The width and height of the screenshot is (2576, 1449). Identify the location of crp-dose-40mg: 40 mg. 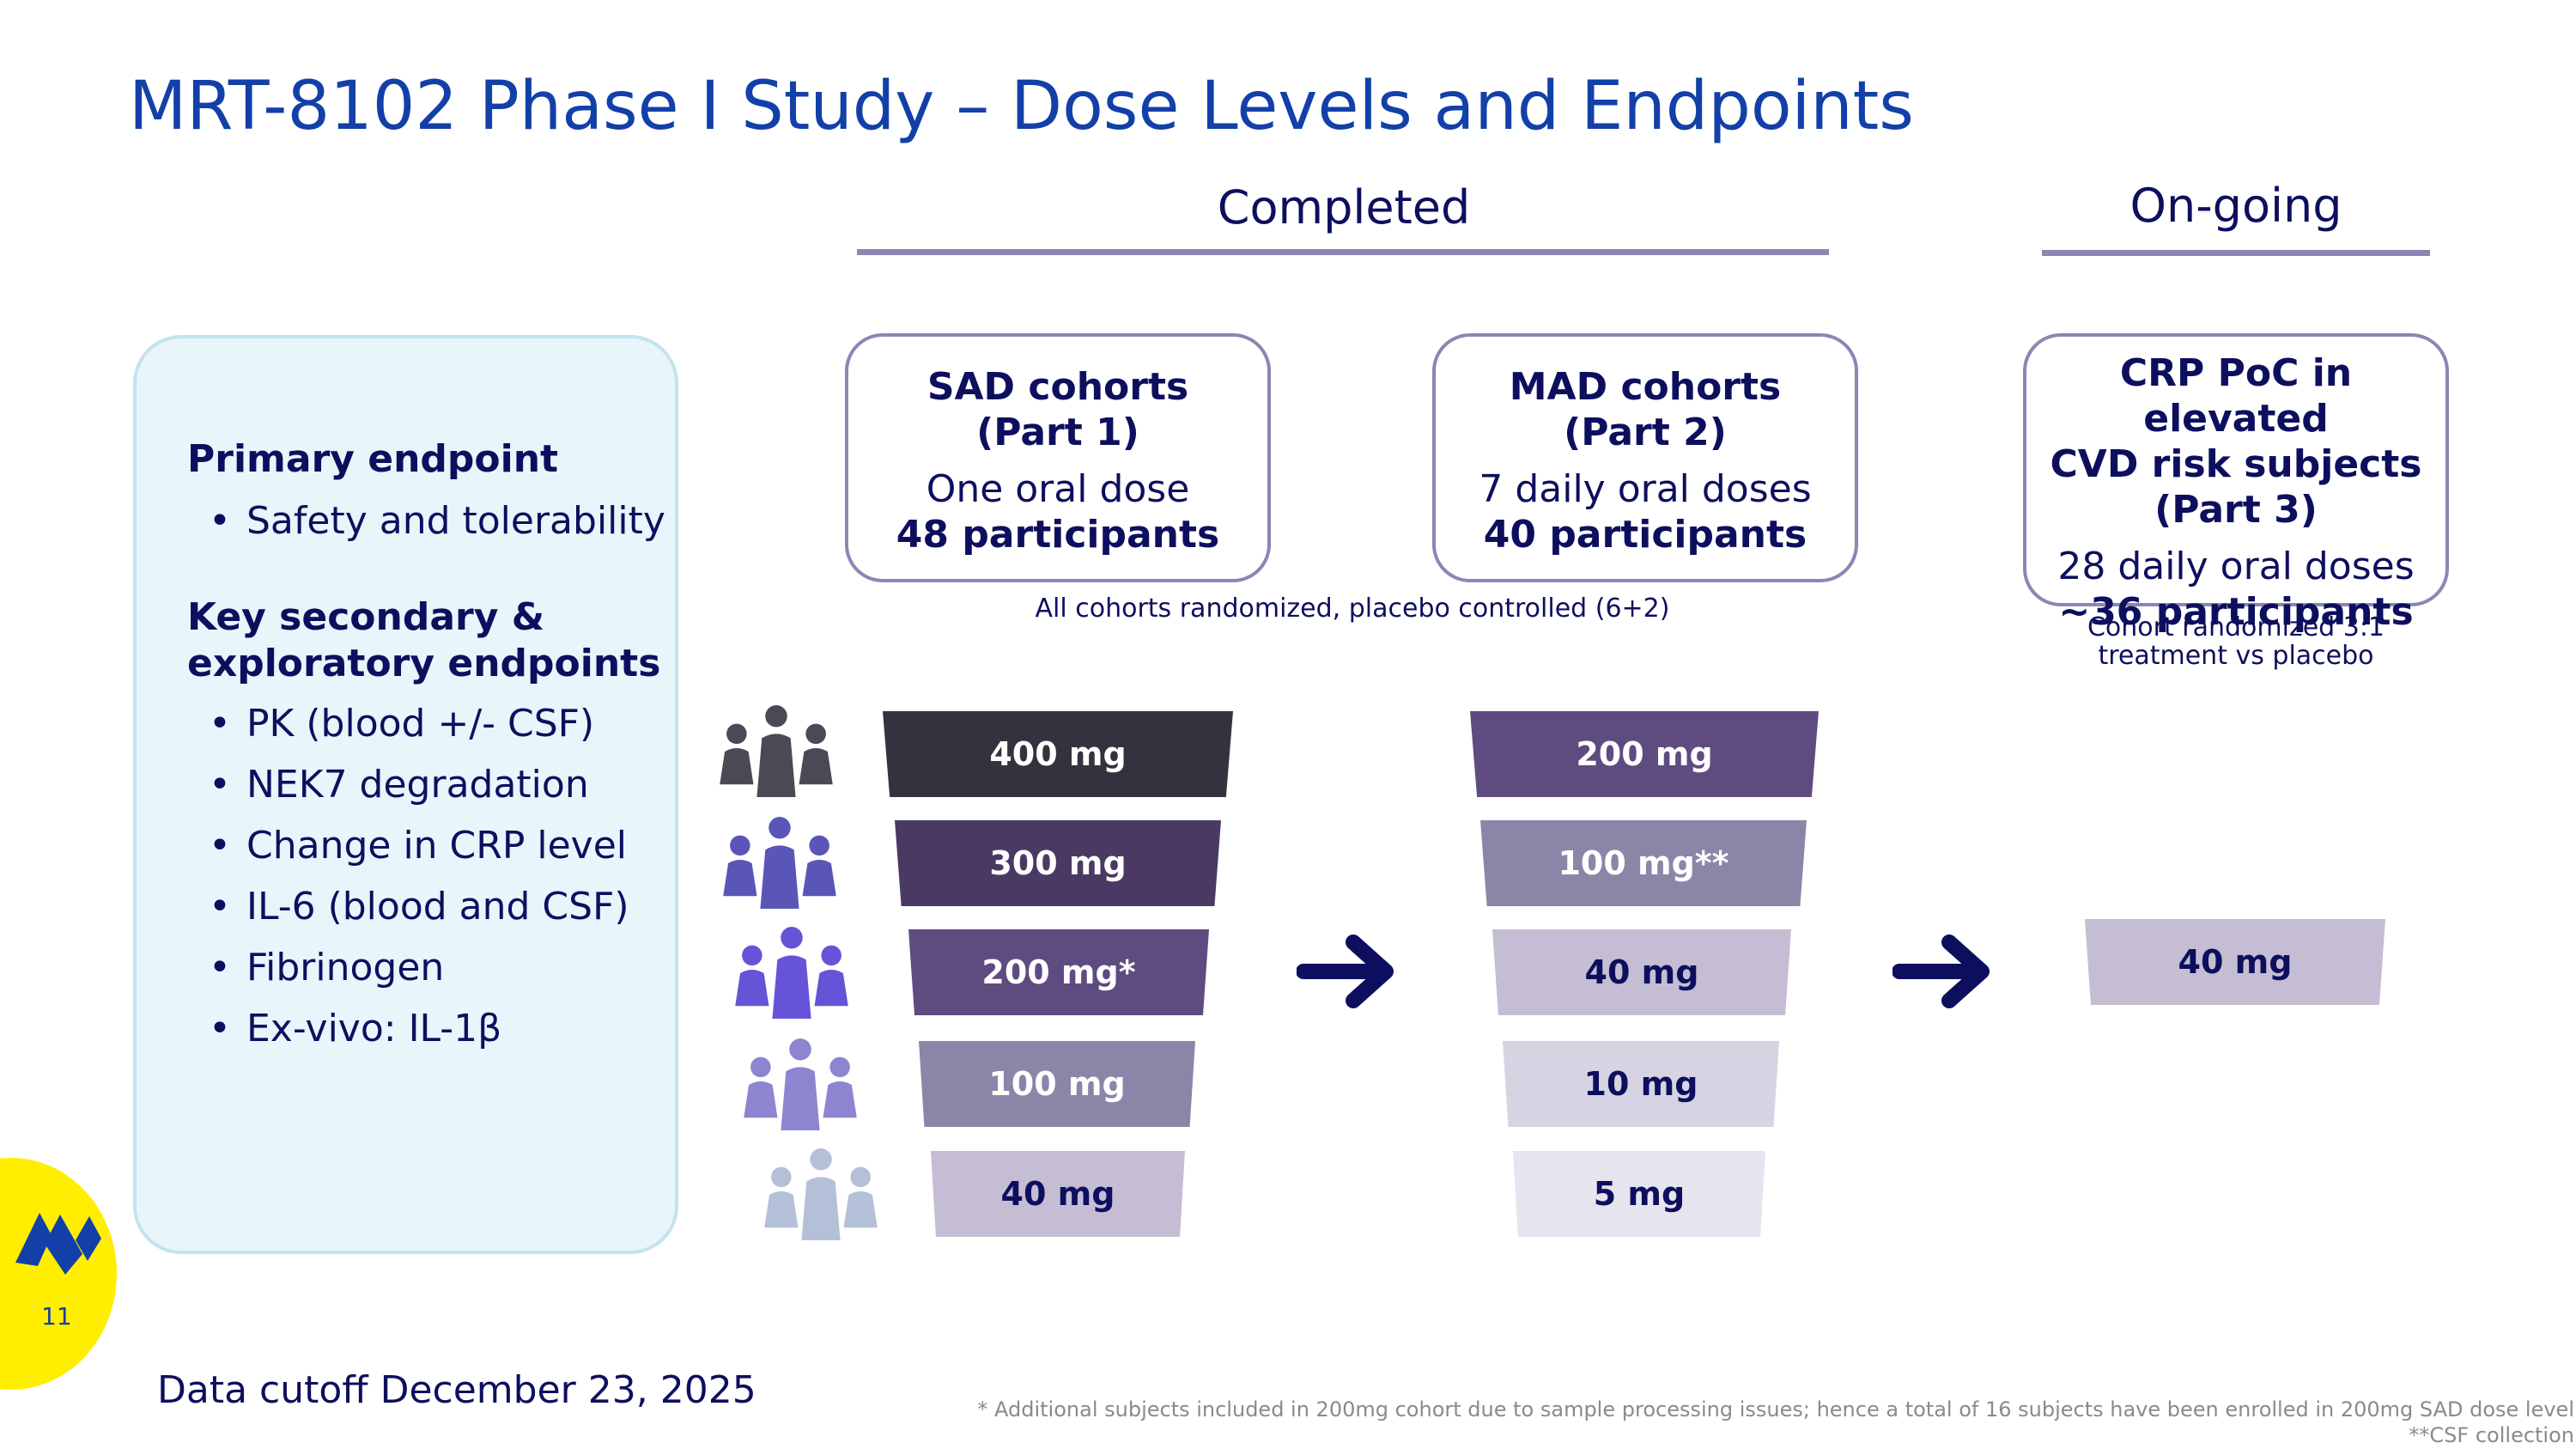
(2235, 962).